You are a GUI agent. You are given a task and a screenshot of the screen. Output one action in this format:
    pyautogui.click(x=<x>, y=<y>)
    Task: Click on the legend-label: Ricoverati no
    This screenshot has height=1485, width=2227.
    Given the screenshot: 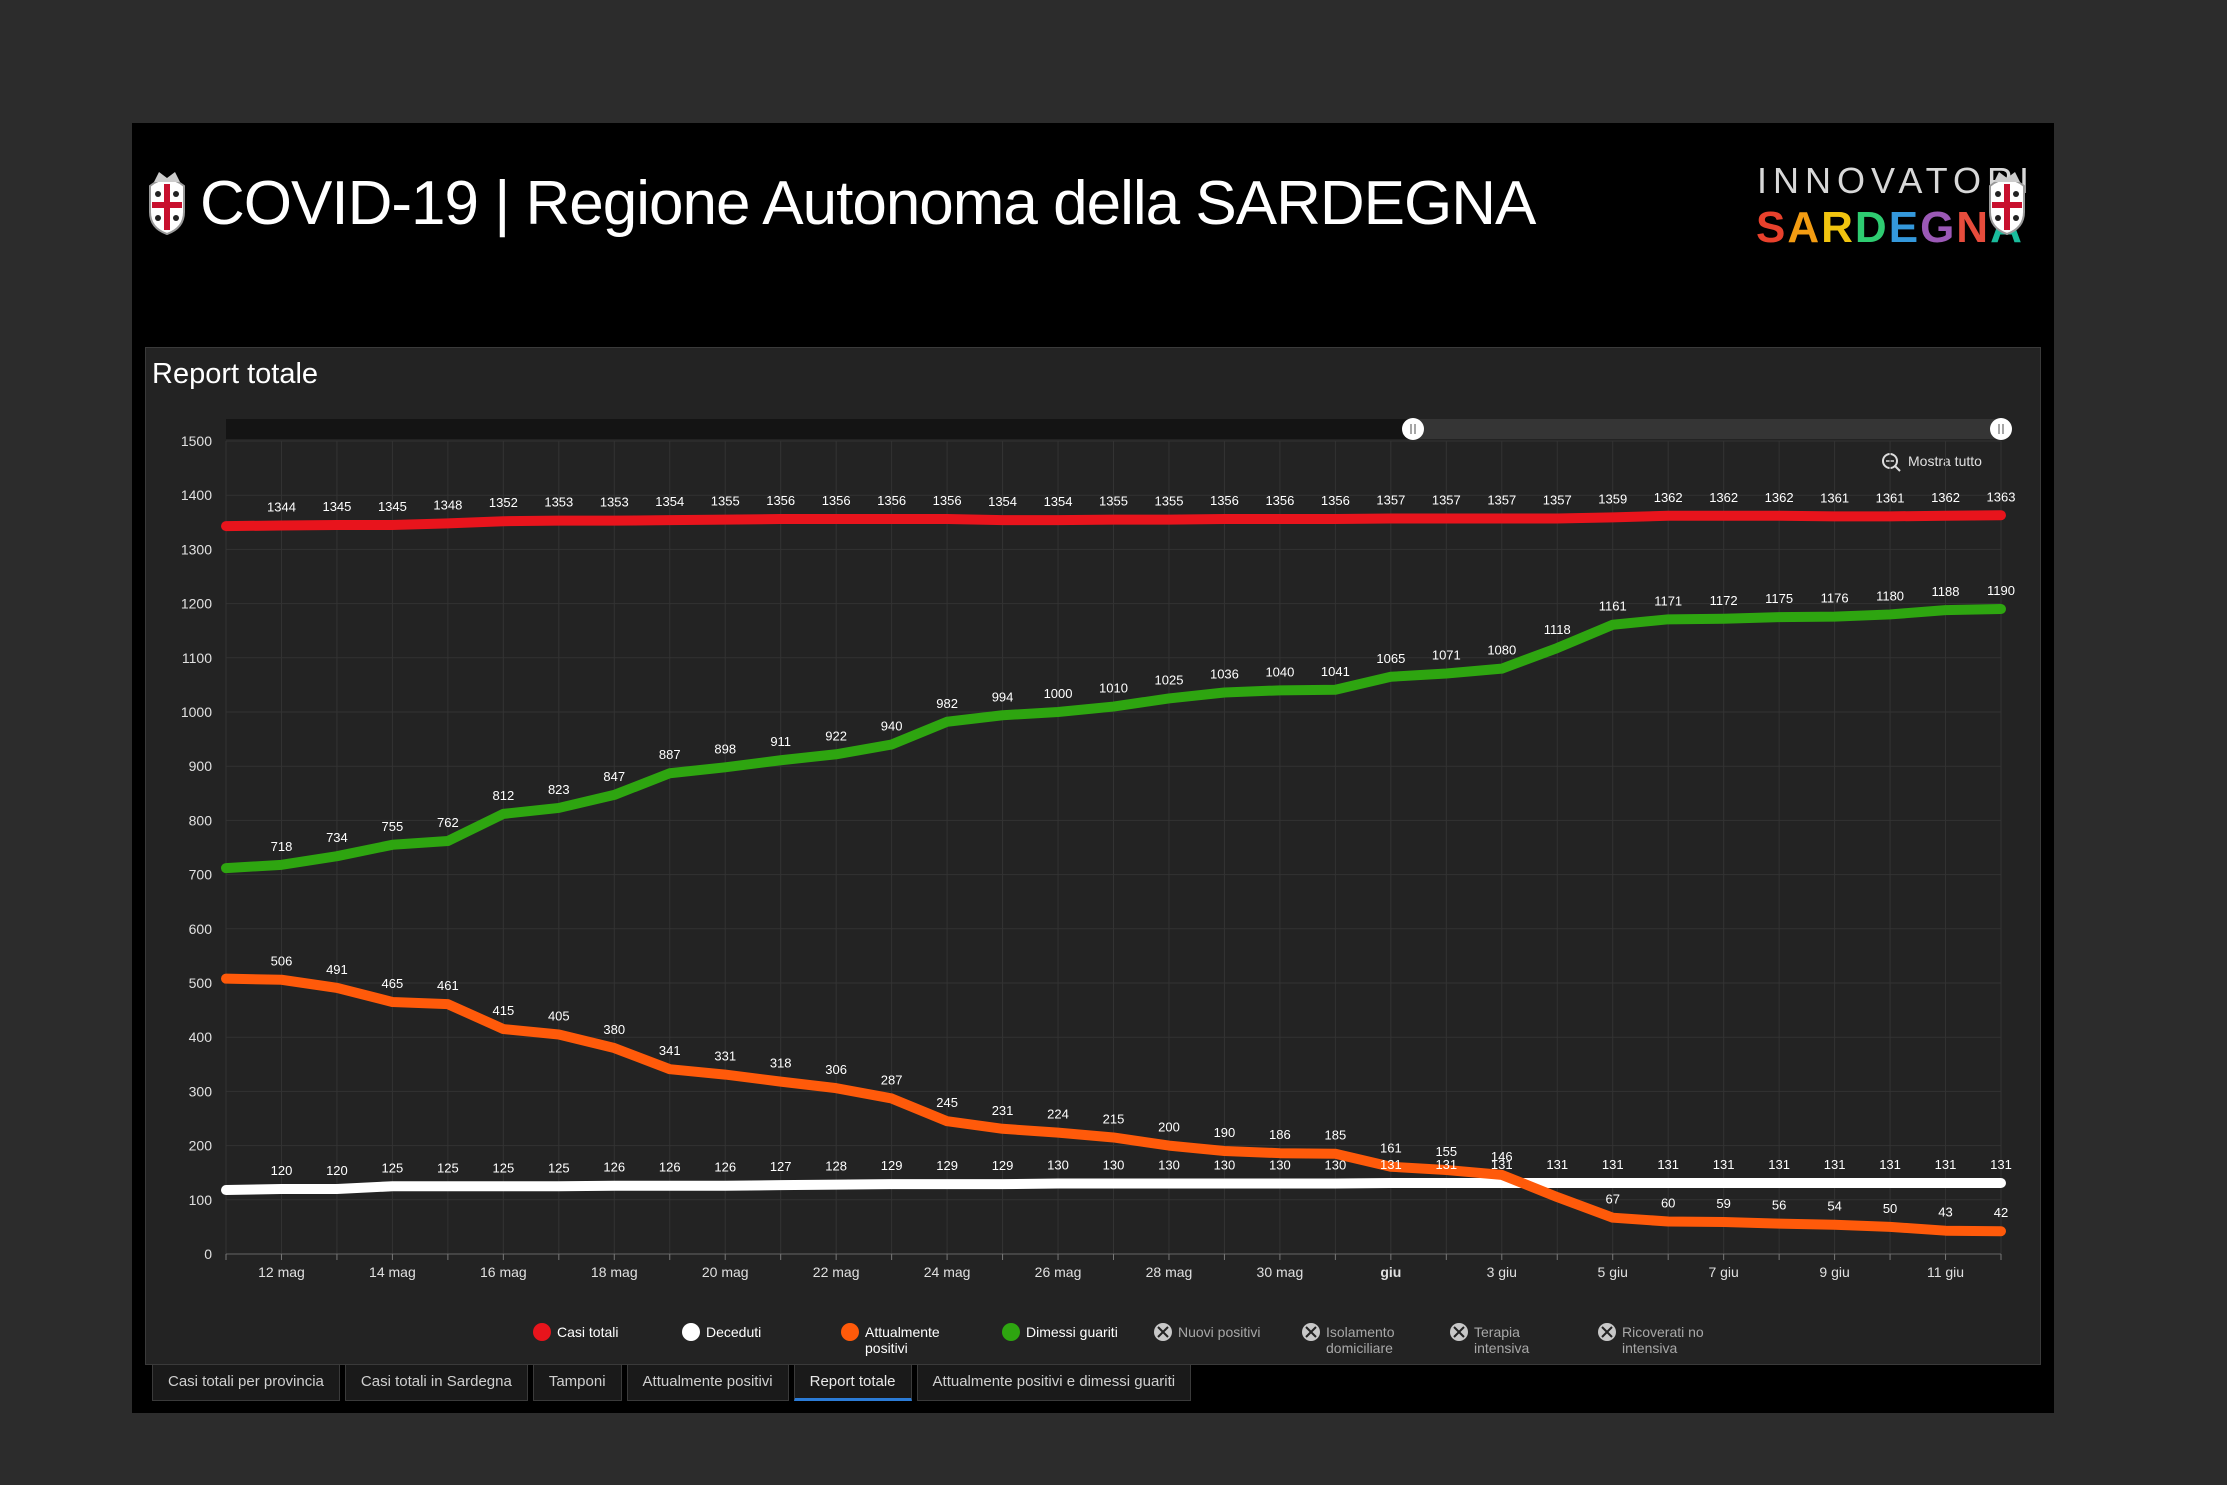 What is the action you would take?
    pyautogui.click(x=1663, y=1332)
    